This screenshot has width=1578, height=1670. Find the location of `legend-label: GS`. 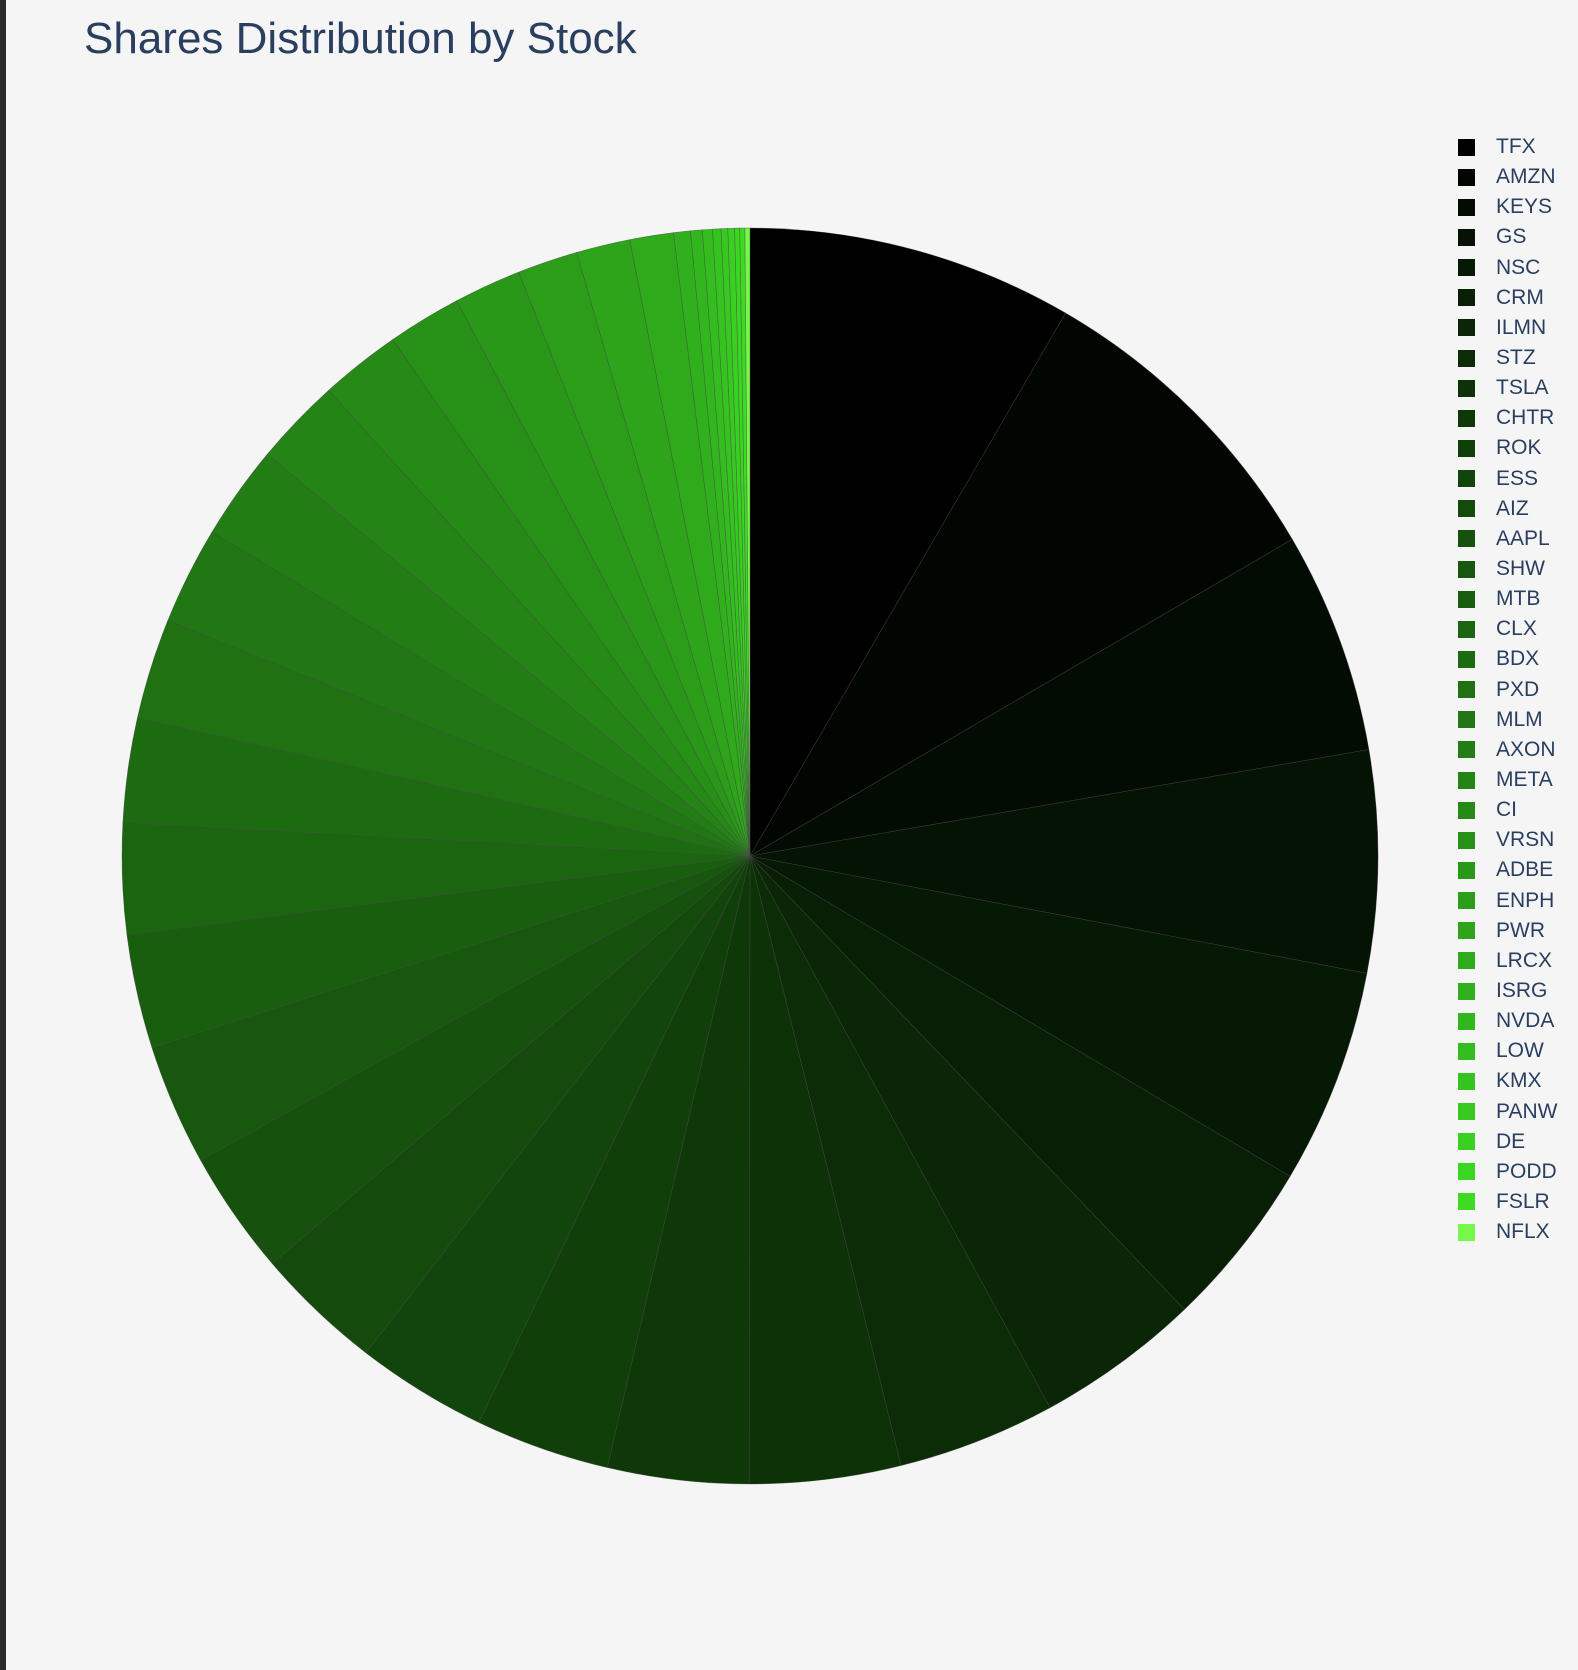

legend-label: GS is located at coordinates (1511, 237).